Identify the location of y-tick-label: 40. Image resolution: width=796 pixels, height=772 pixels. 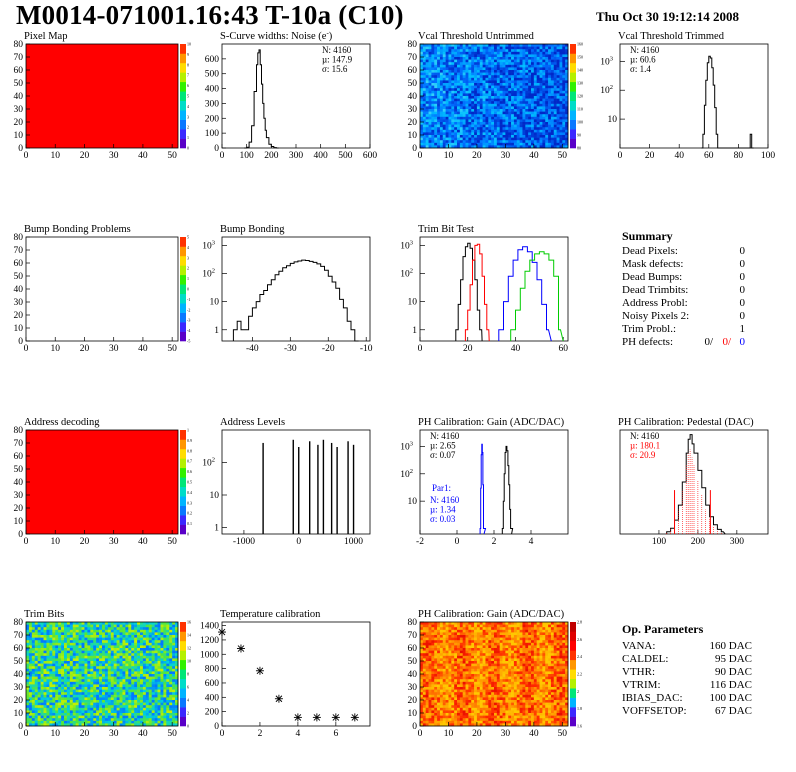
(19, 290).